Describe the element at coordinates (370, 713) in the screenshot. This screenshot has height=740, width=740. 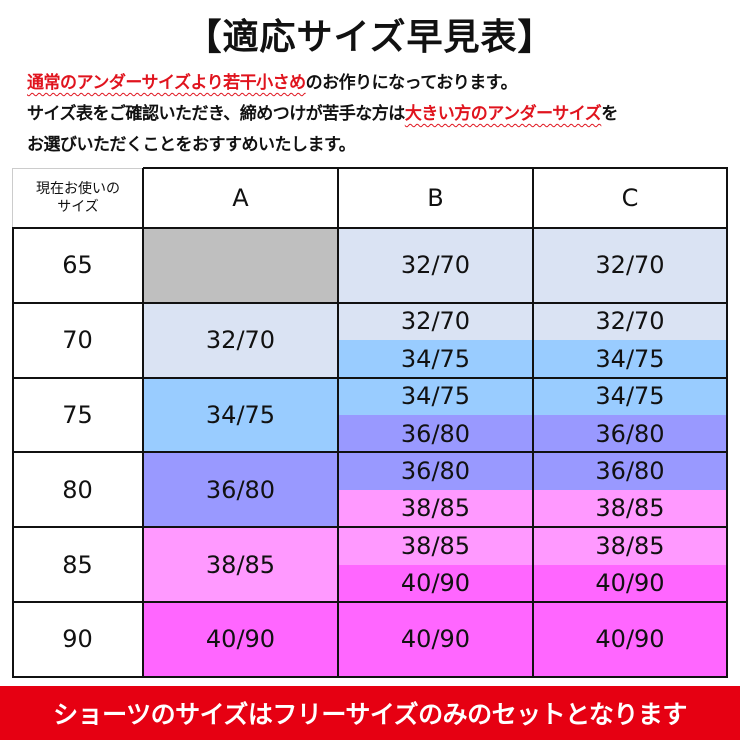
I see `shorts-size-banner: ショーツのサイズはフリーサイズのみのセットとなります` at that location.